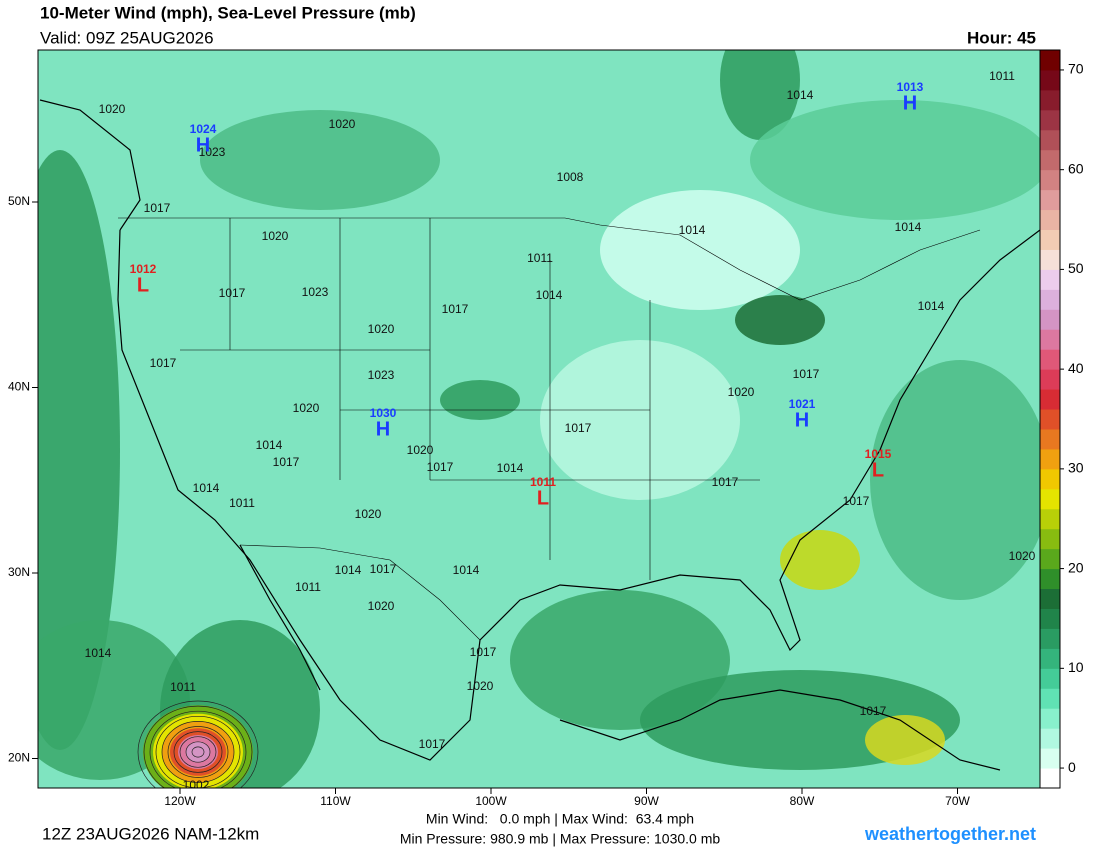 The image size is (1100, 850). What do you see at coordinates (203, 129) in the screenshot?
I see `center-pressure: 1024` at bounding box center [203, 129].